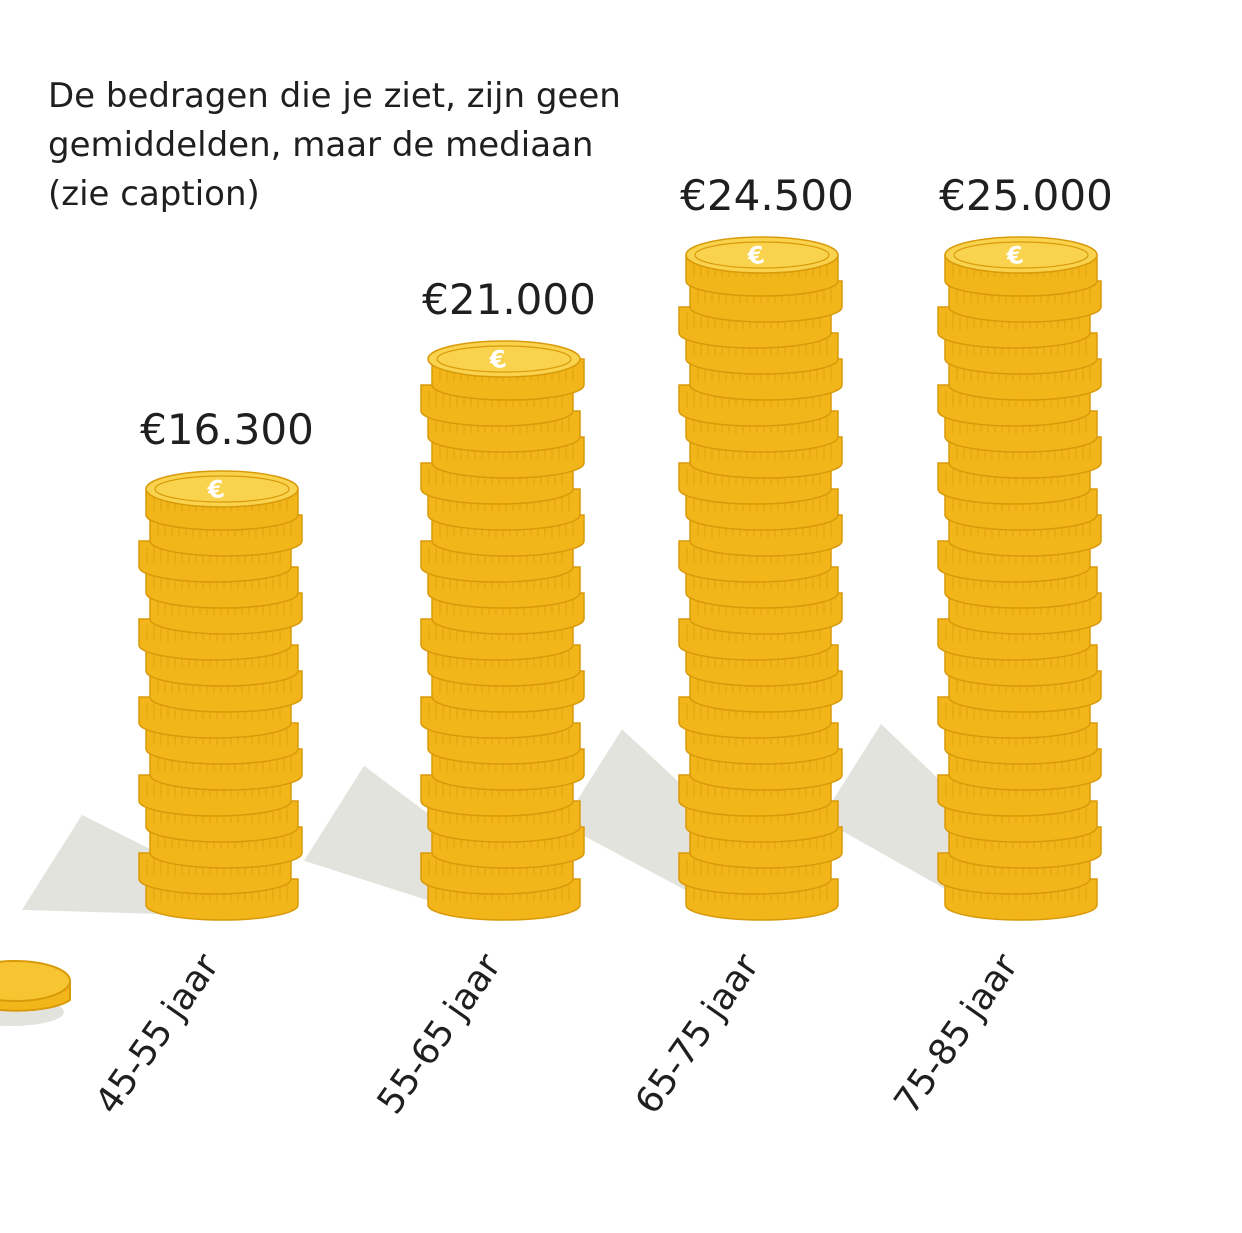 Image resolution: width=1242 pixels, height=1233 pixels. Describe the element at coordinates (35, 993) in the screenshot. I see `fallen-coin` at that location.